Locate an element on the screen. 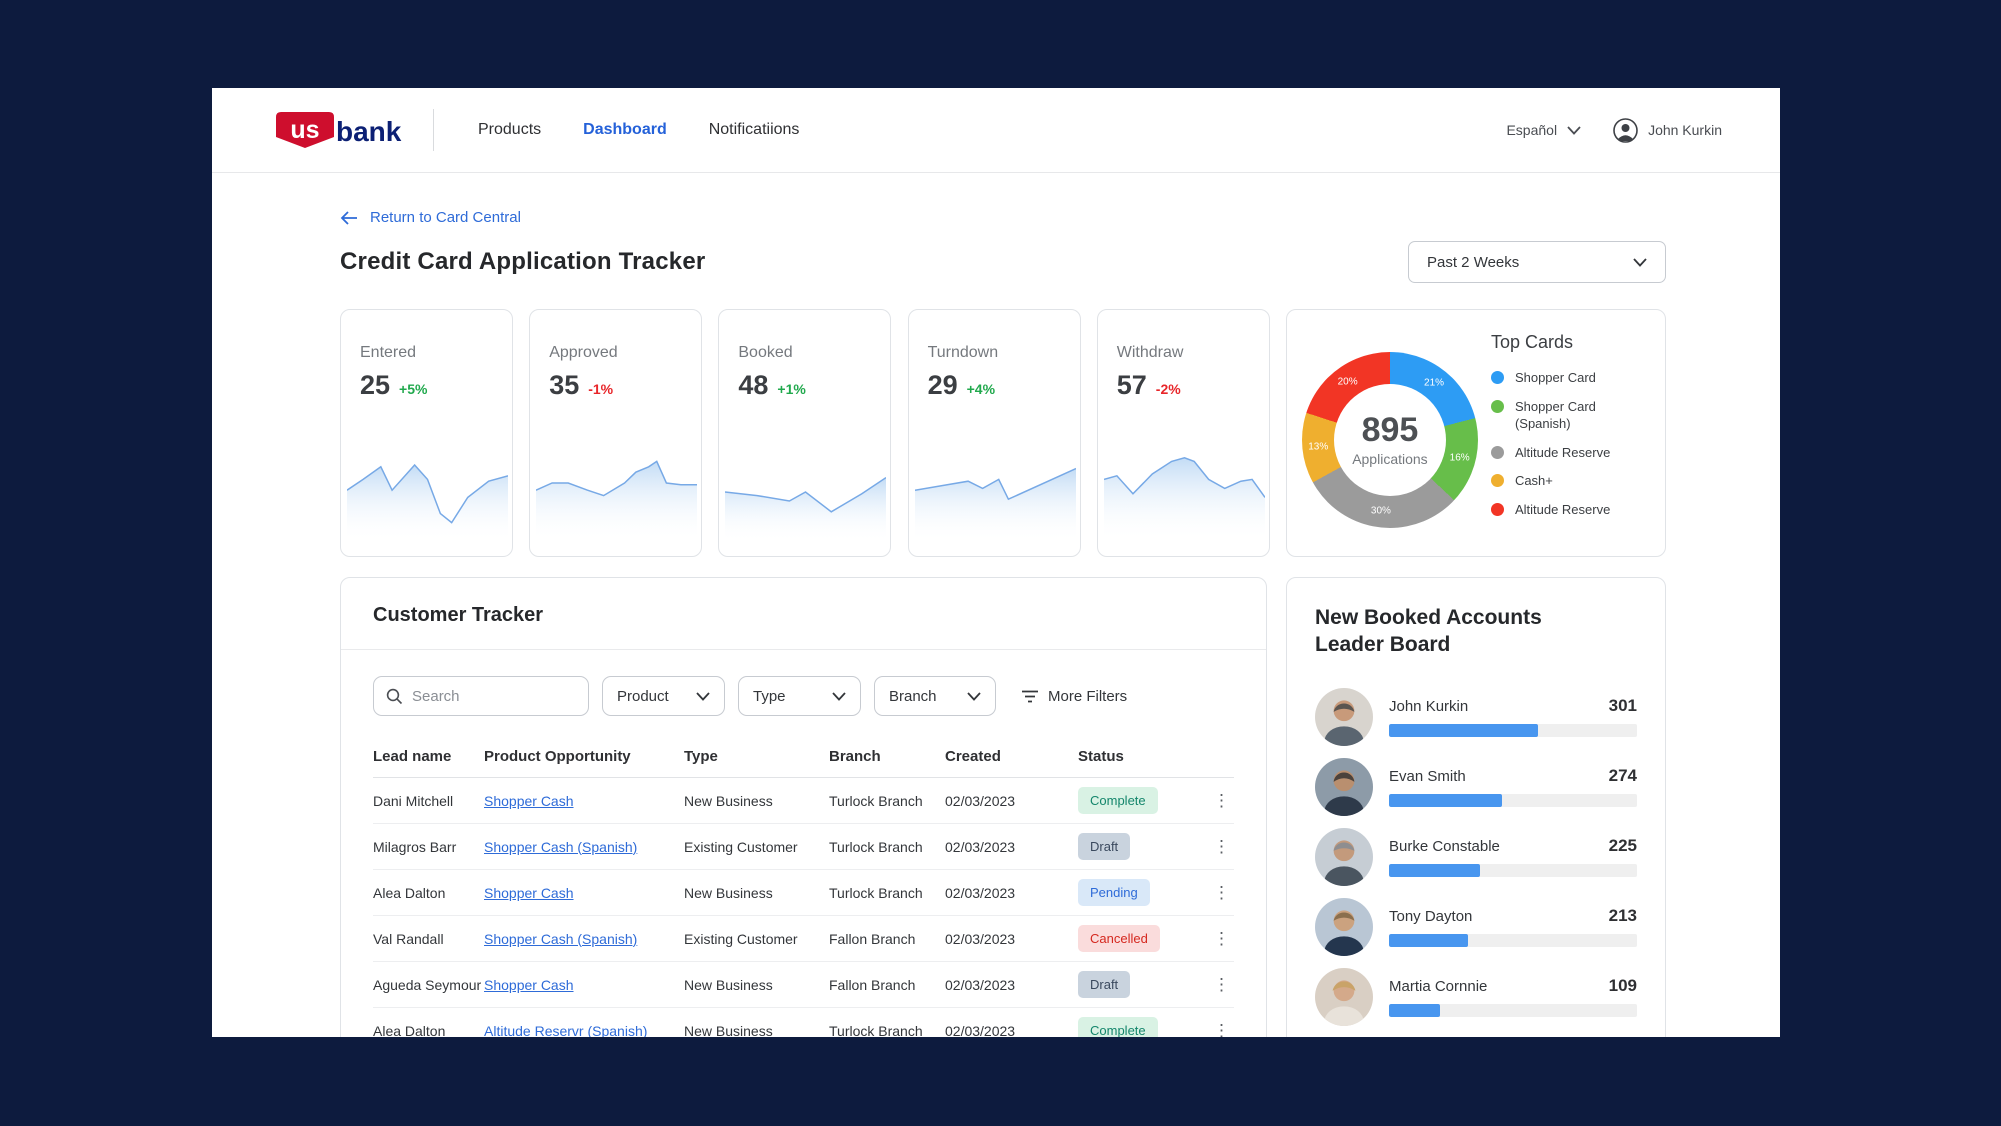 This screenshot has height=1126, width=2001. nav-divider is located at coordinates (433, 130).